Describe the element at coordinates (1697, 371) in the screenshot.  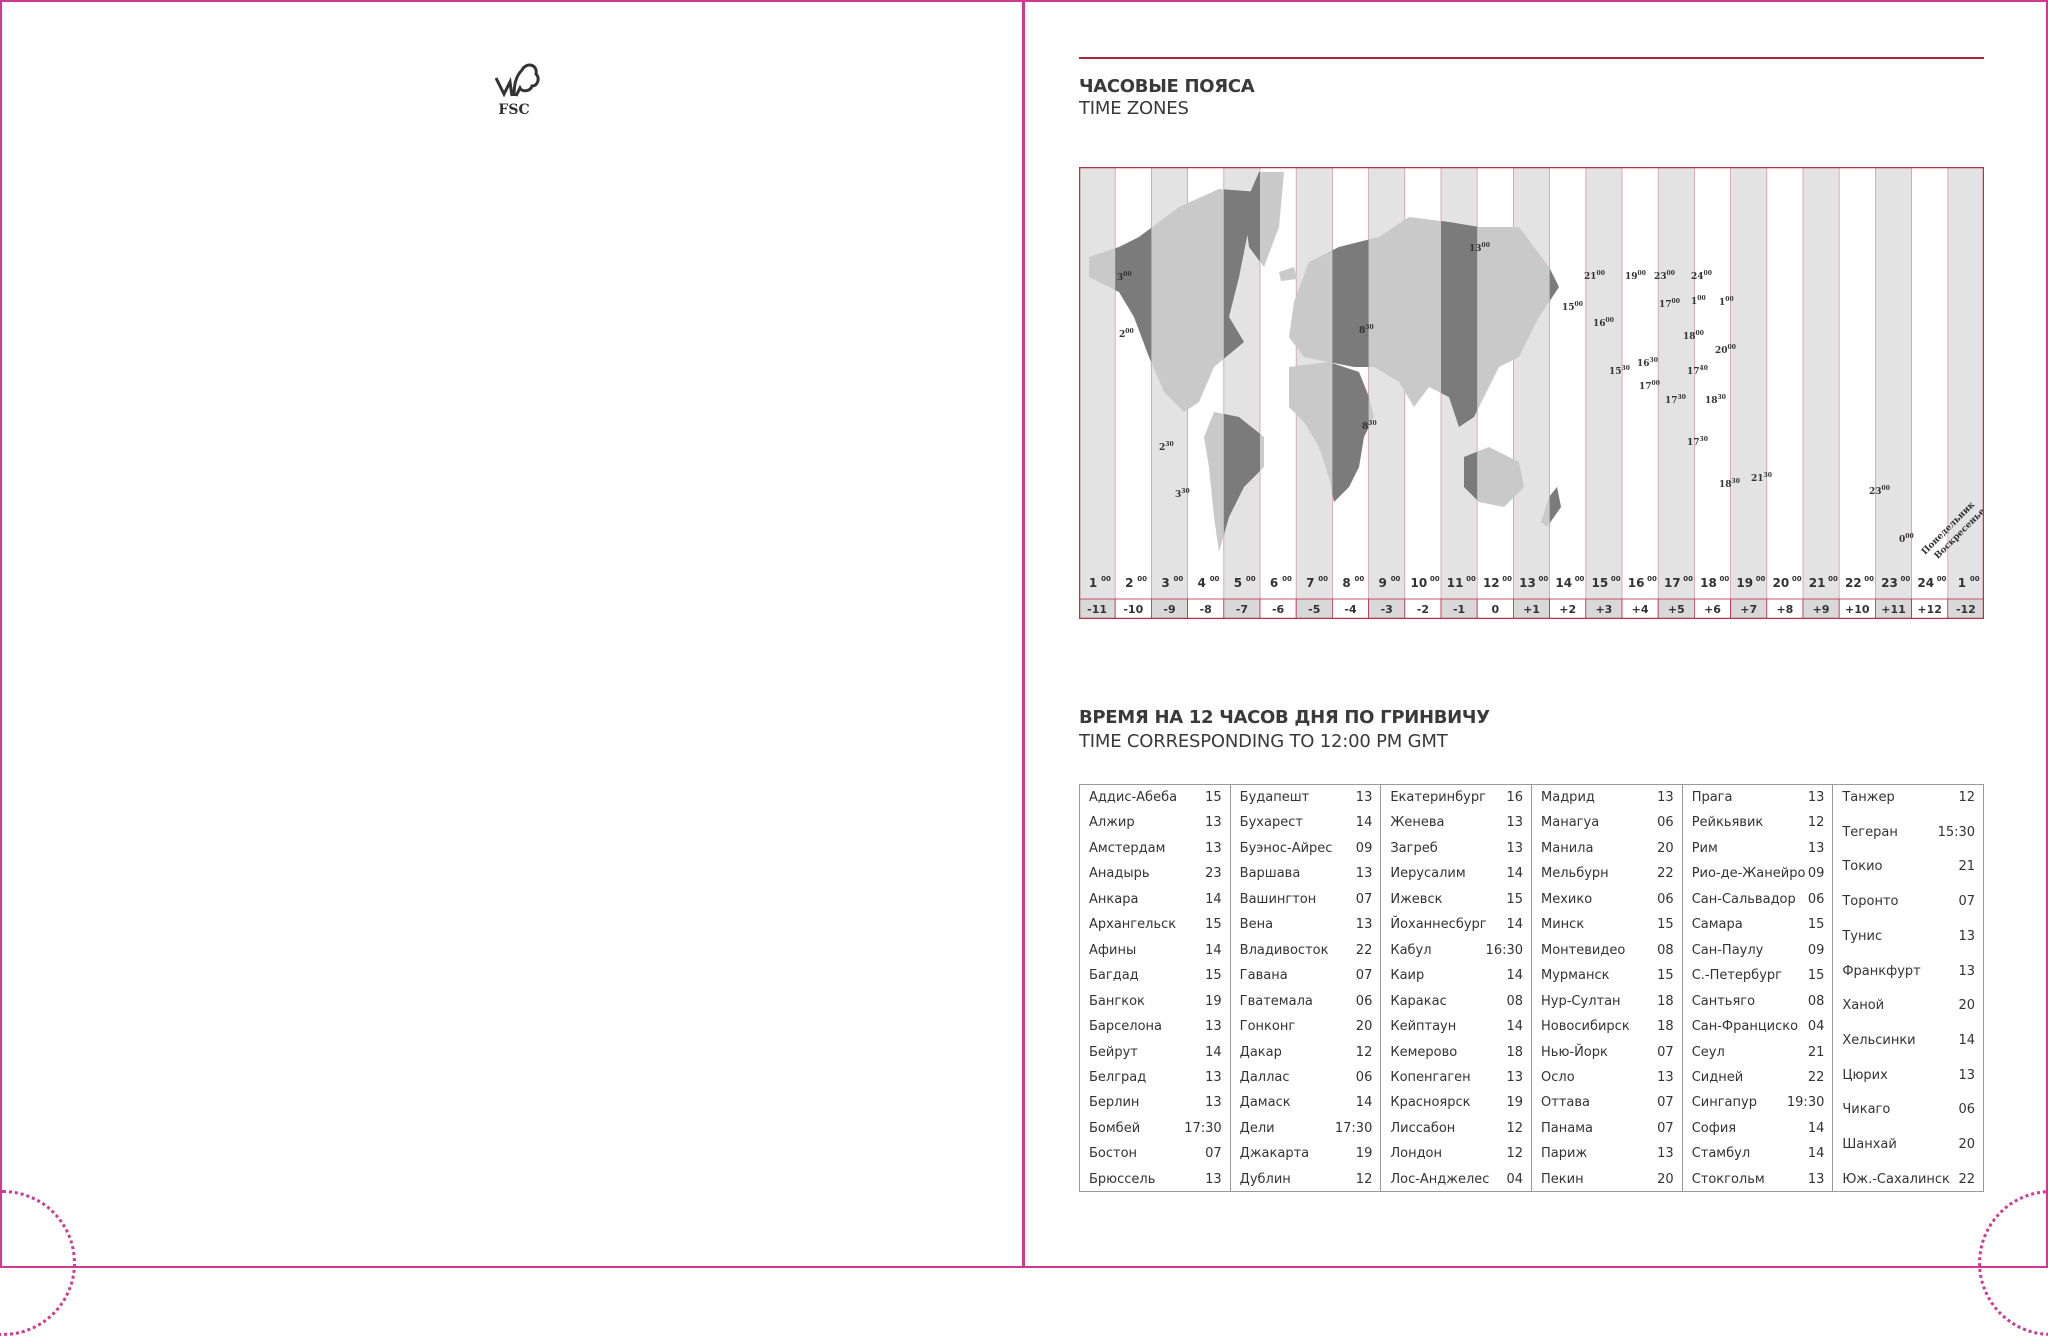
I see `zone-time-label: 1740` at that location.